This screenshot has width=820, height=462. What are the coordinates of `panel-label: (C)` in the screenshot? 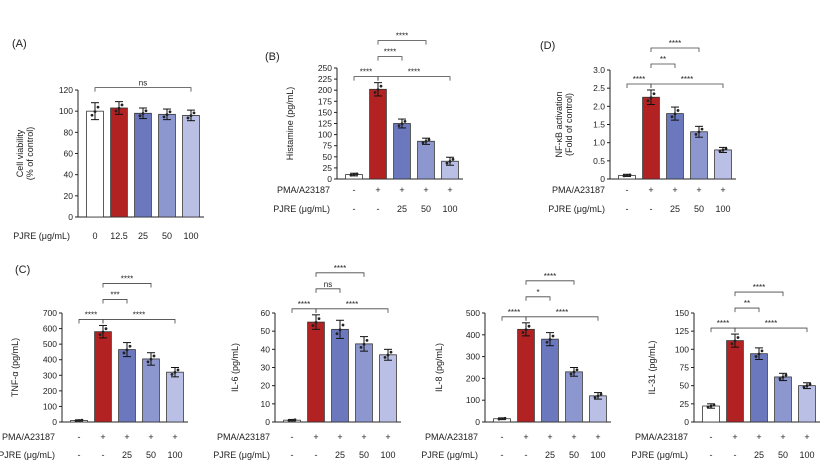 It's located at (22, 270).